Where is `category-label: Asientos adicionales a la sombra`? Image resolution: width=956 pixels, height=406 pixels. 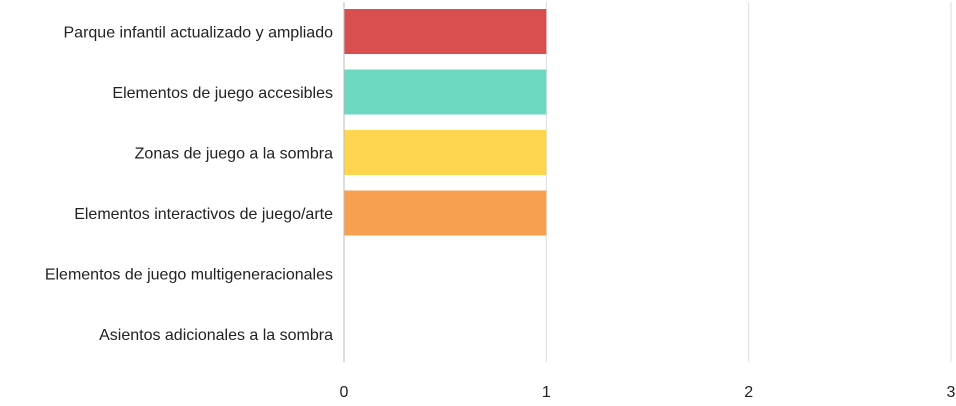
category-label: Asientos adicionales a la sombra is located at coordinates (216, 335).